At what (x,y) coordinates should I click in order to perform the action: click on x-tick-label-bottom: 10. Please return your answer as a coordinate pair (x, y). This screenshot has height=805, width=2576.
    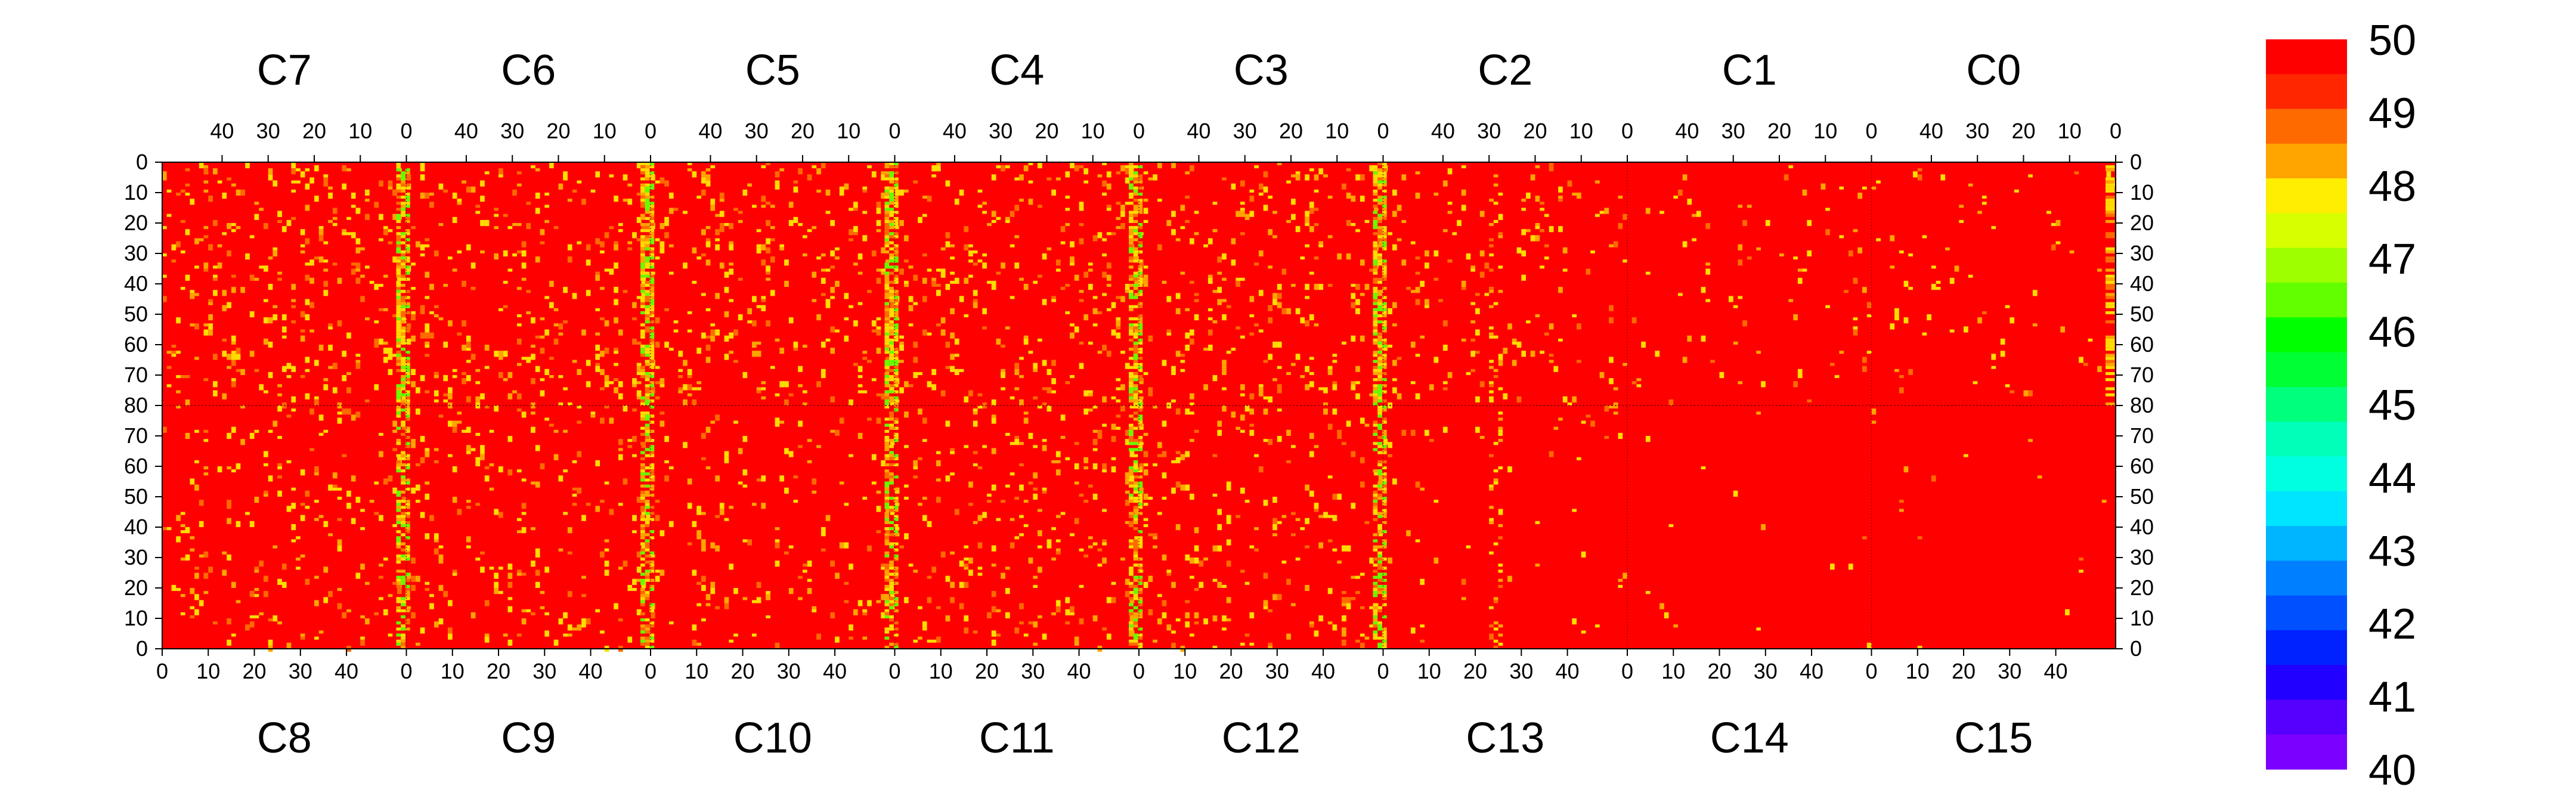
    Looking at the image, I should click on (1185, 671).